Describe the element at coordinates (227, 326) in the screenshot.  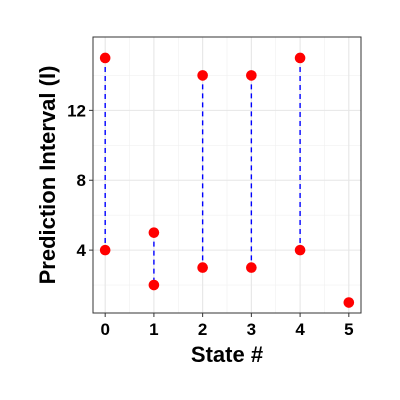
I see `x-axis-ticks: 0 1 2 3 4 5` at that location.